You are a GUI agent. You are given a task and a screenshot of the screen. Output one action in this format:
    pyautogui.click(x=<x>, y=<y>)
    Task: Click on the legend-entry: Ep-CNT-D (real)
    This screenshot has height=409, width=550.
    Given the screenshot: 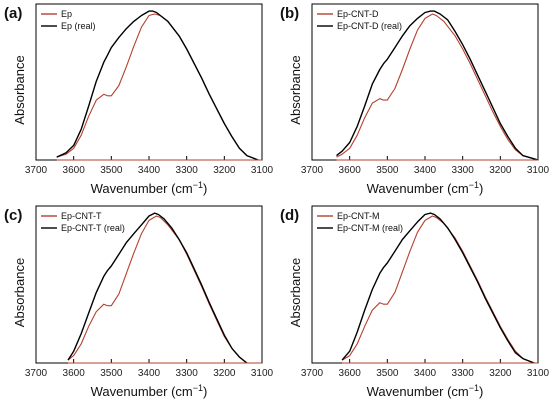 What is the action you would take?
    pyautogui.click(x=369, y=26)
    